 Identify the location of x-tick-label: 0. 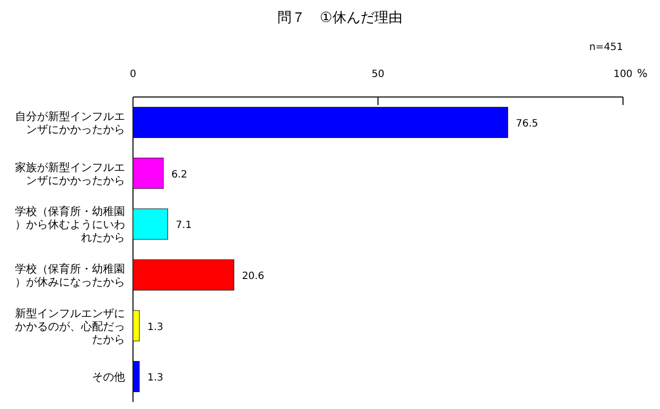
(133, 74).